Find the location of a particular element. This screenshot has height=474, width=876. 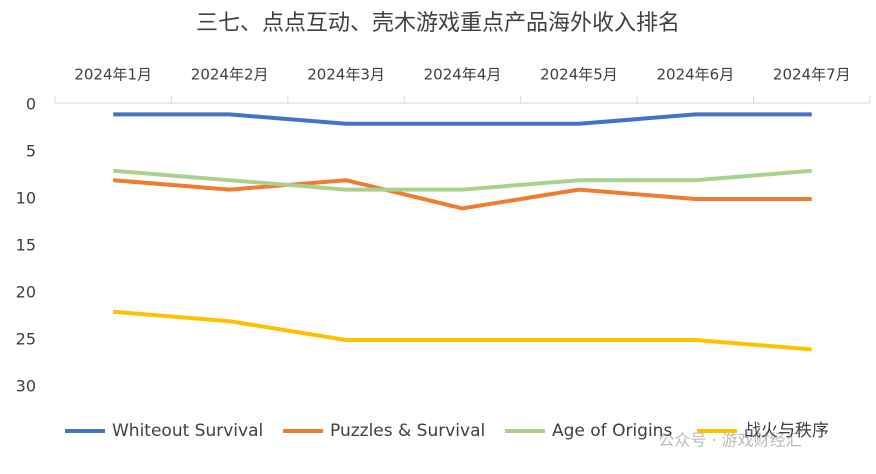

watermark: 公众号 · 游戏财经汇 is located at coordinates (729, 440).